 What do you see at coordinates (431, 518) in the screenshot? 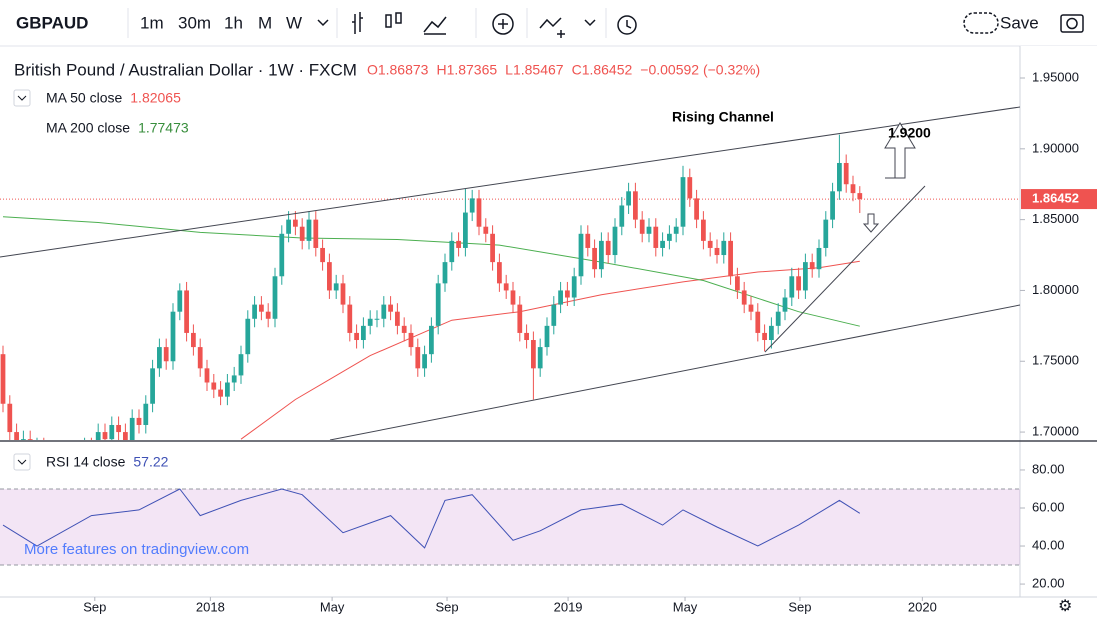
I see `rsi-line` at bounding box center [431, 518].